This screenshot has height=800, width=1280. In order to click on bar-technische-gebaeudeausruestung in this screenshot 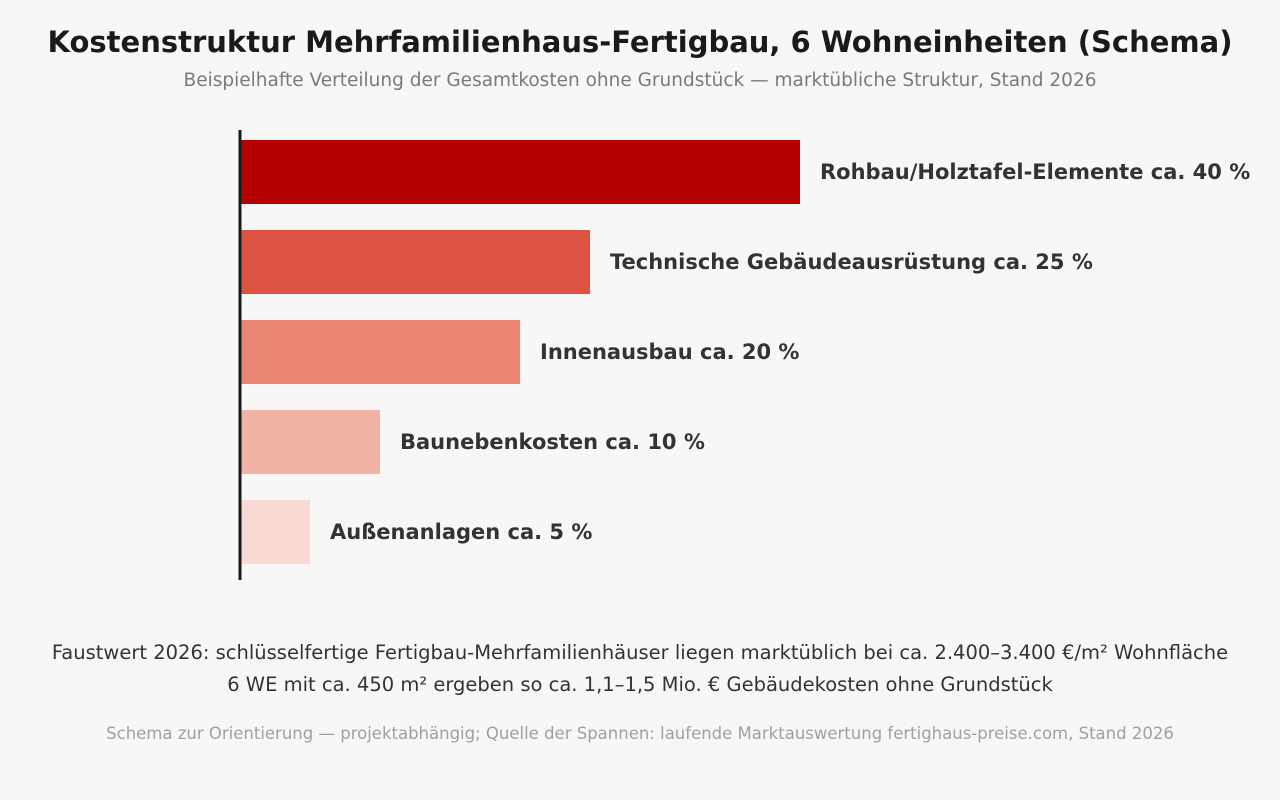, I will do `click(415, 262)`.